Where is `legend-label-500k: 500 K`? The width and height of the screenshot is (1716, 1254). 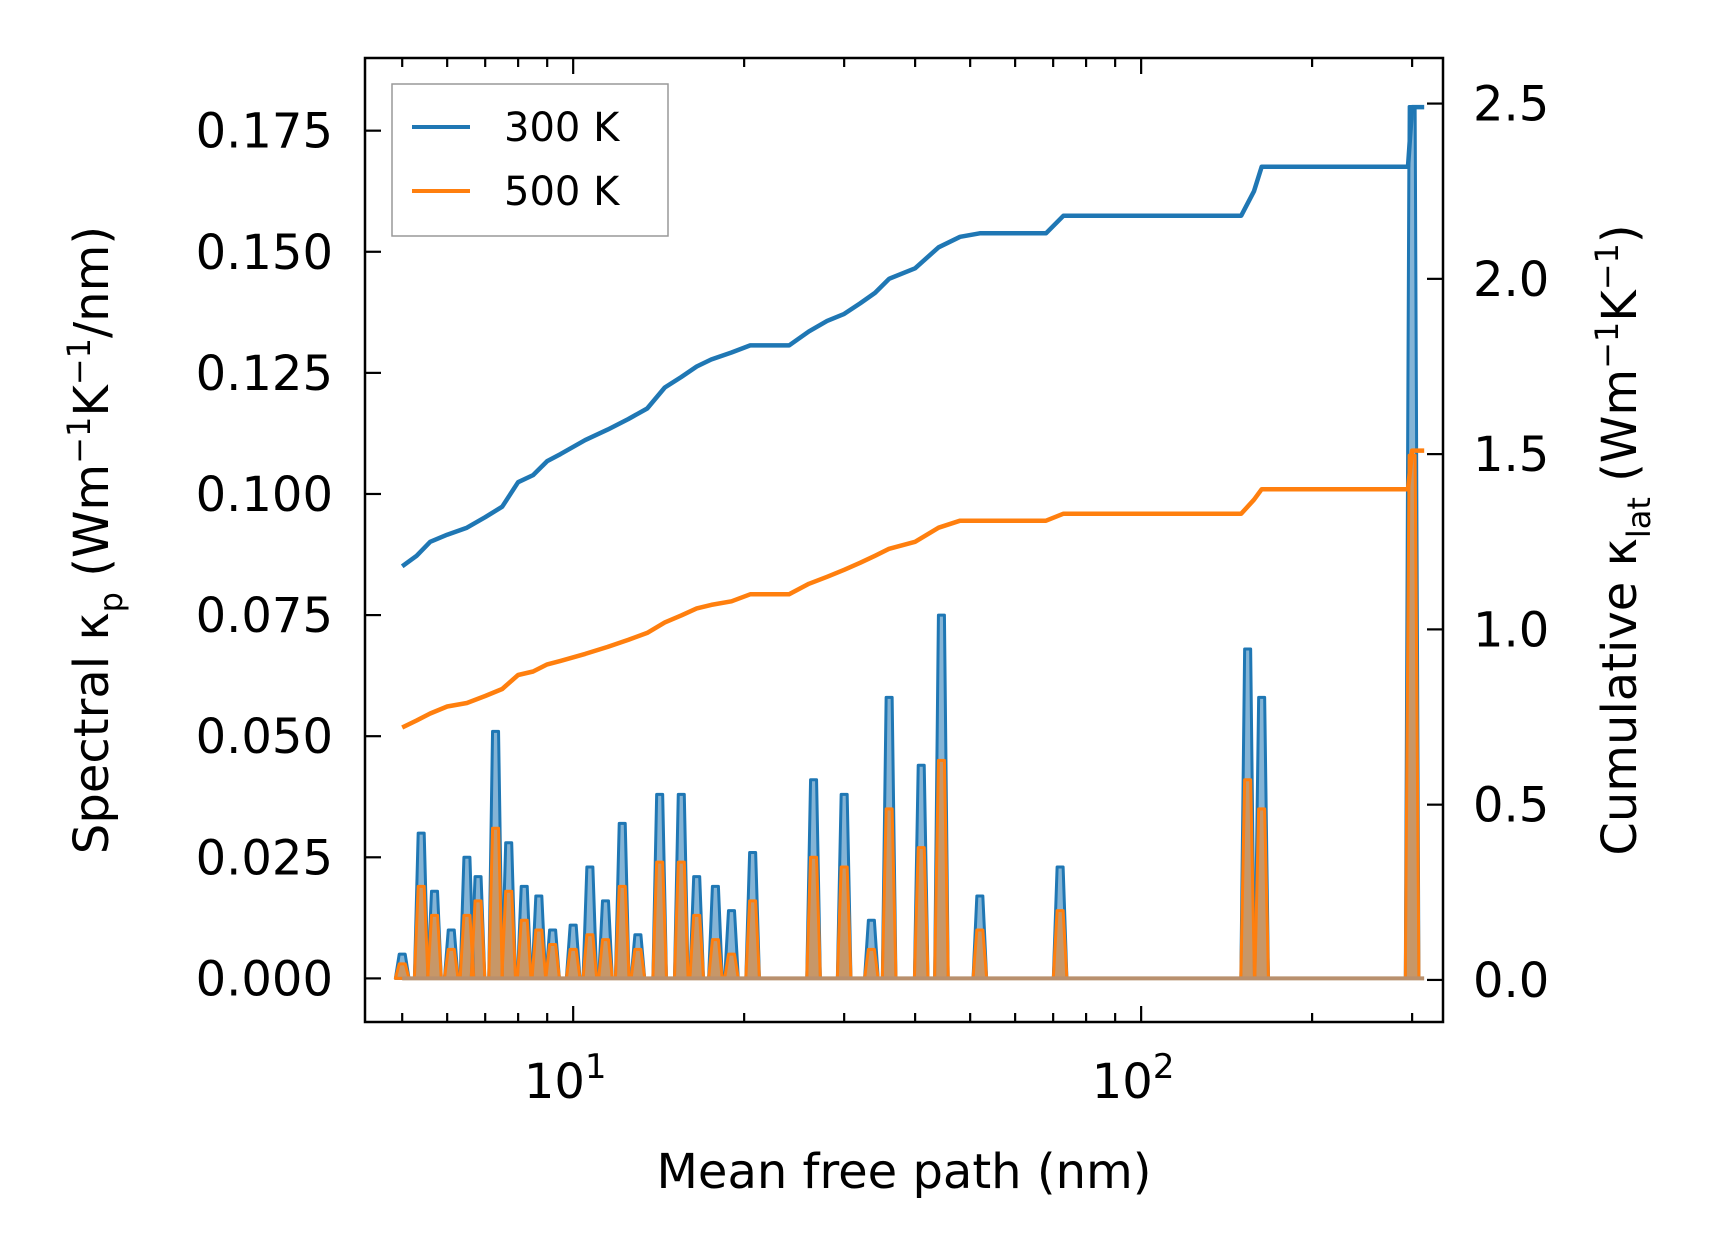
legend-label-500k: 500 K is located at coordinates (562, 192).